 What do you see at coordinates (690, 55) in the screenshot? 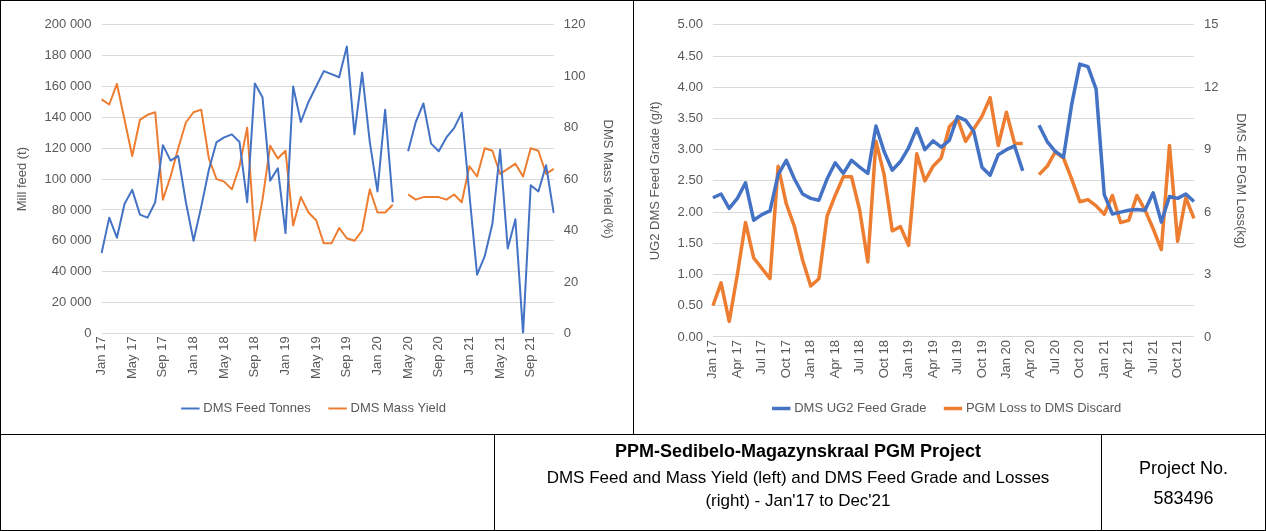
I see `y-tick-label: 4.50` at bounding box center [690, 55].